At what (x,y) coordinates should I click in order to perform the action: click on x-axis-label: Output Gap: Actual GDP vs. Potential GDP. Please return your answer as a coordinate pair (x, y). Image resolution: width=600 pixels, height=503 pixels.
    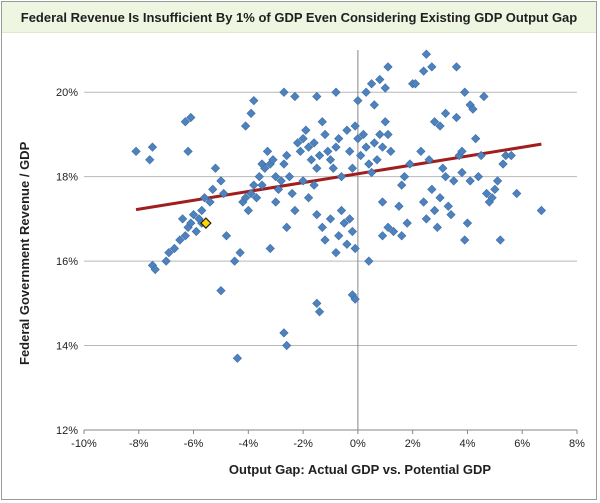
    Looking at the image, I should click on (360, 469).